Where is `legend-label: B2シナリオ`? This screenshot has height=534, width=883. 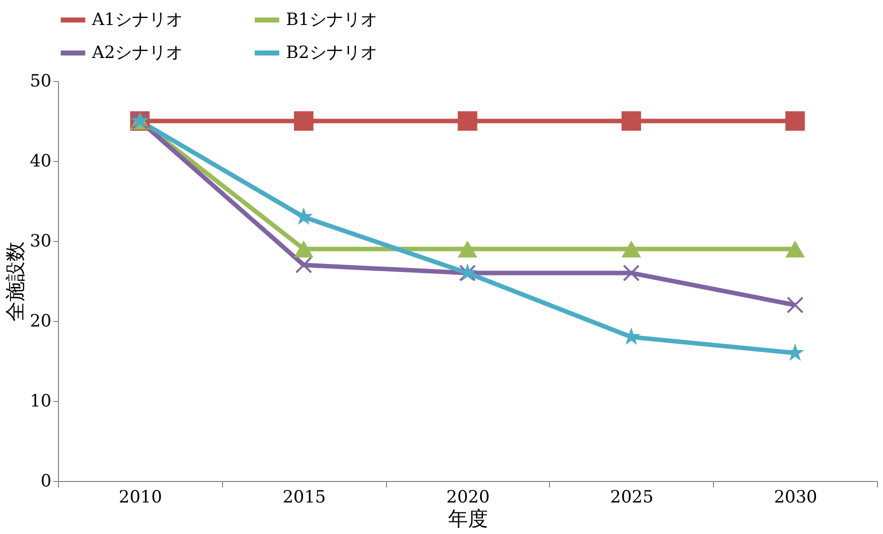 legend-label: B2シナリオ is located at coordinates (332, 53).